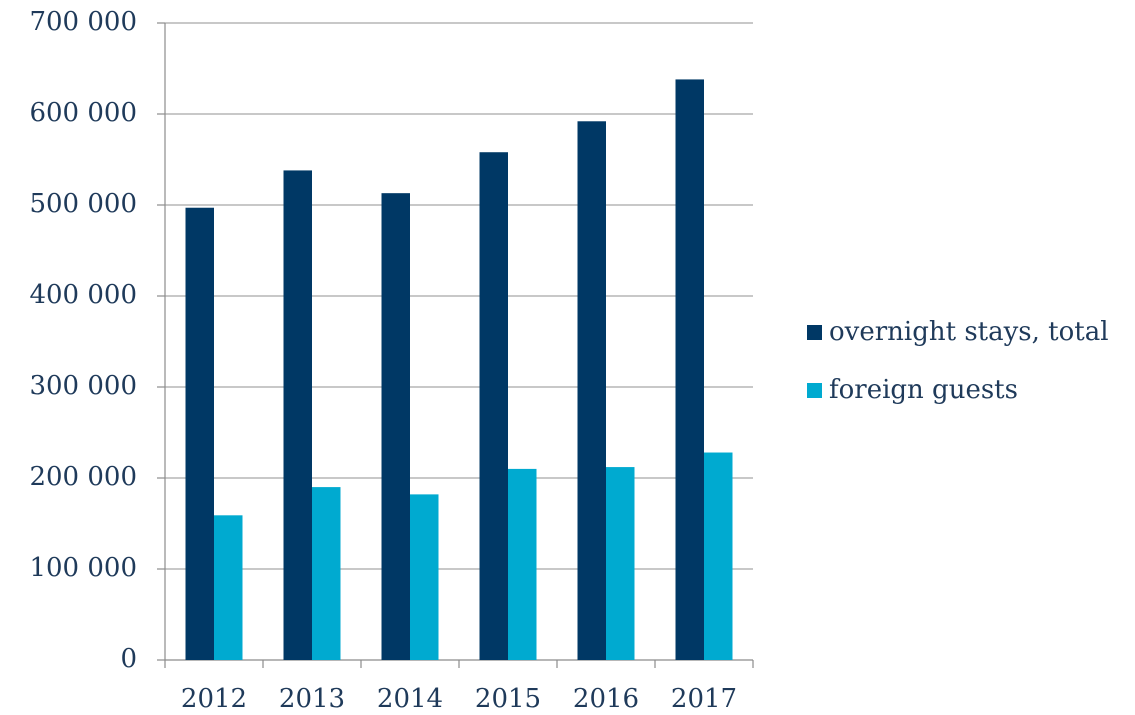 This screenshot has width=1135, height=715. I want to click on x-tick-label: 2013, so click(312, 699).